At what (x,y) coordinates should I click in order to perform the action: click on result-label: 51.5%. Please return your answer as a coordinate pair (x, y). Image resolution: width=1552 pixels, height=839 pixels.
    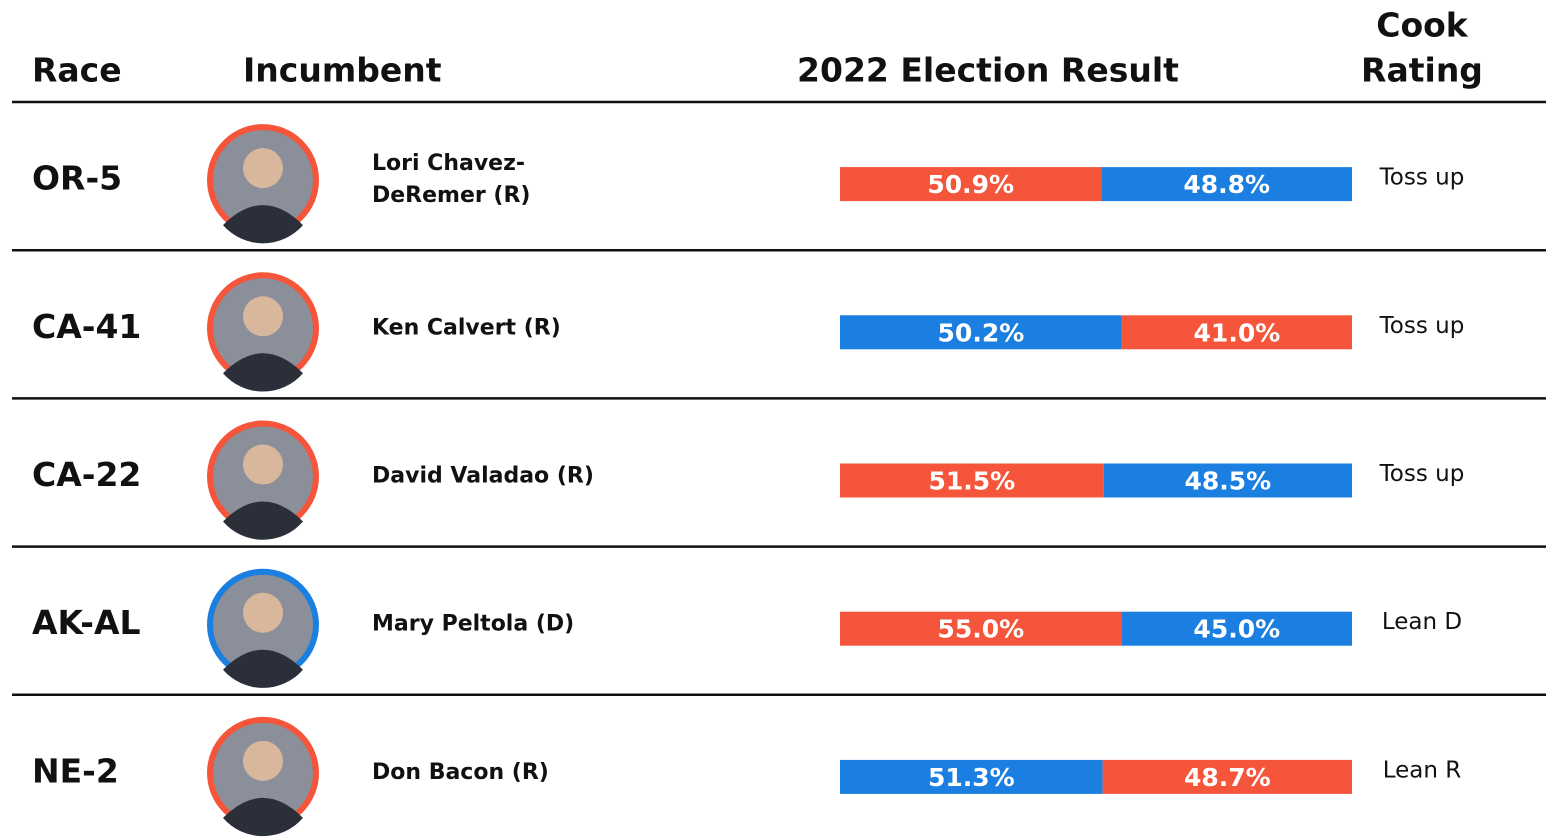
    Looking at the image, I should click on (971, 481).